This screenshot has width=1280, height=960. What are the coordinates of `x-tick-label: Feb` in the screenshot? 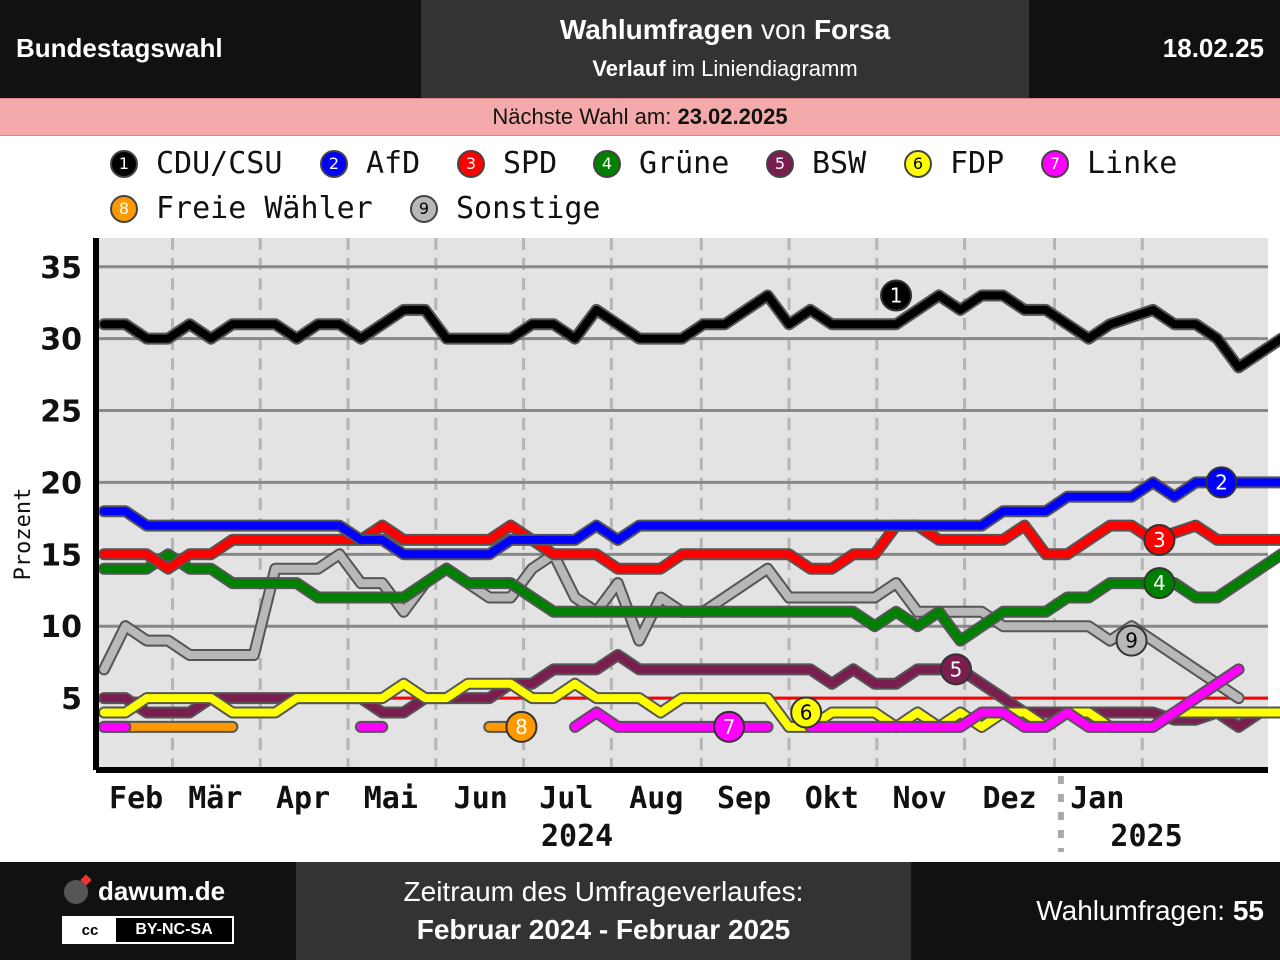 It's located at (136, 798).